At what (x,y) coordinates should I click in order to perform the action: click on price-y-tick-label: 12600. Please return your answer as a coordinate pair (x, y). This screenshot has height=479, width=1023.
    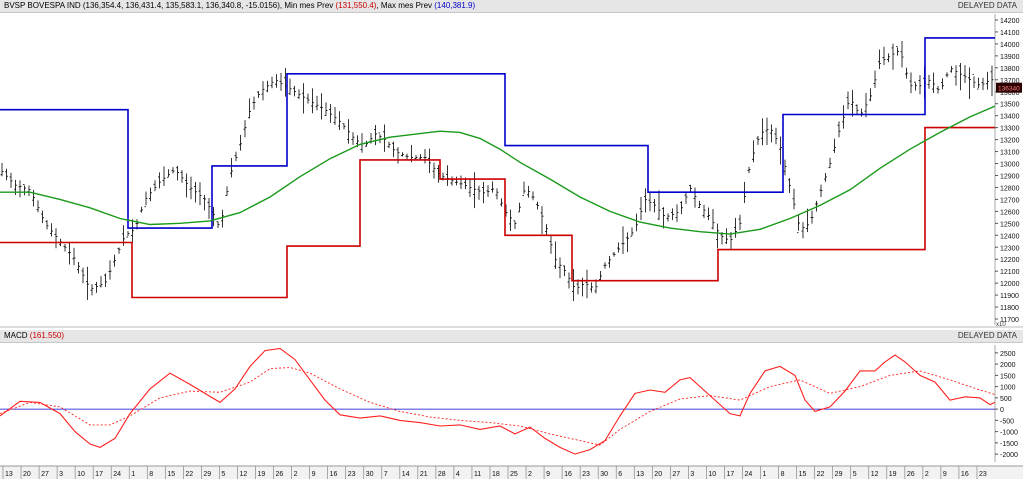
    Looking at the image, I should click on (1010, 212).